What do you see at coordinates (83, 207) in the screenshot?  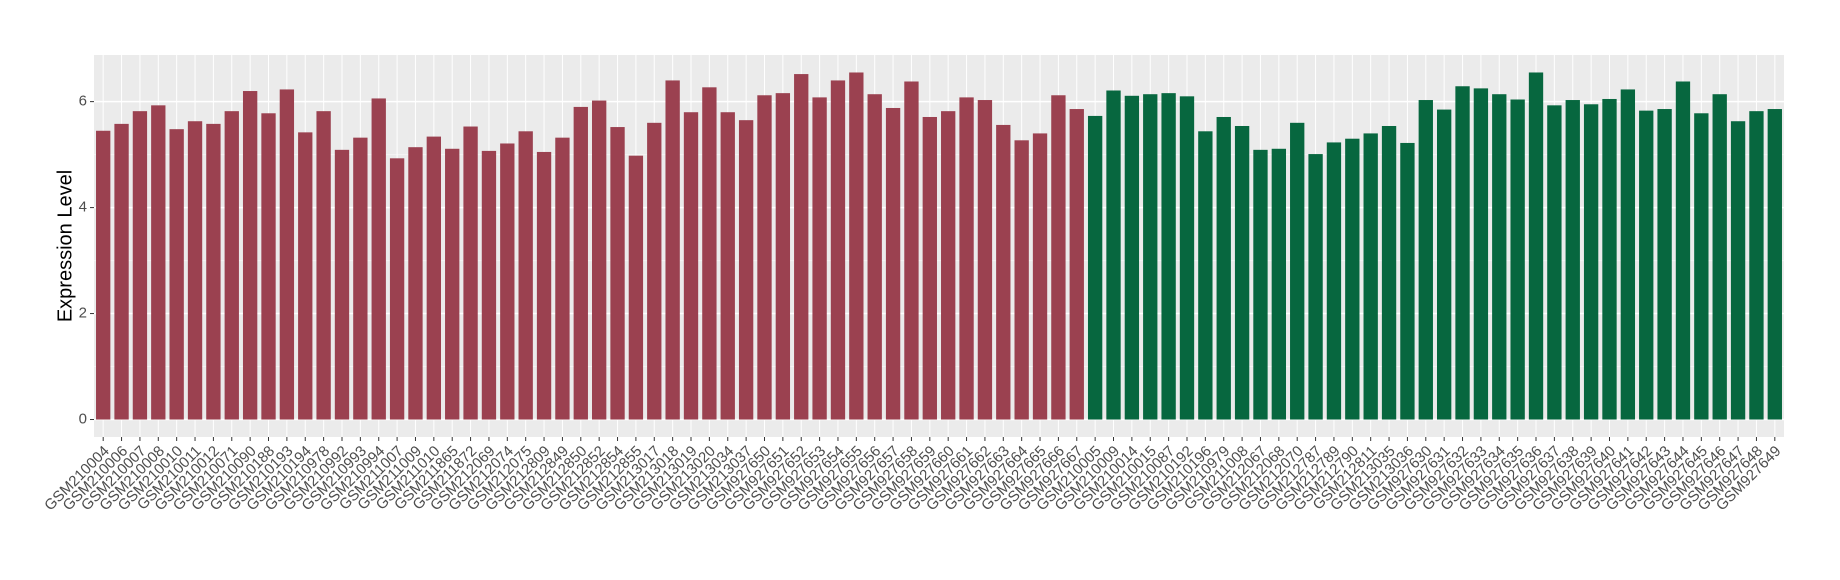 I see `y-tick-label: 4` at bounding box center [83, 207].